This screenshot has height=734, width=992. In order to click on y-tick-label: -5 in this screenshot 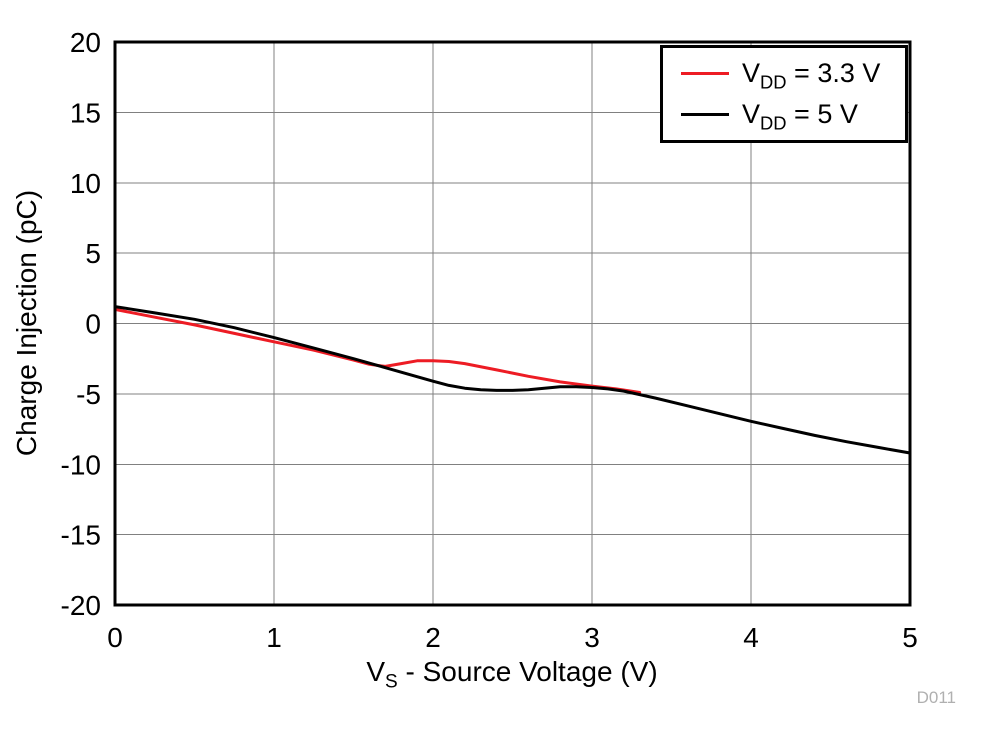, I will do `click(88, 394)`.